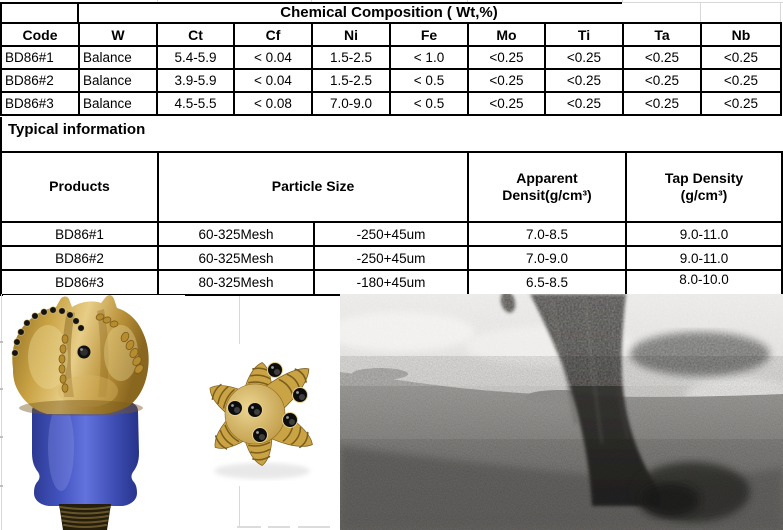 The width and height of the screenshot is (783, 530). I want to click on cell-tap-density: 8.0-10.0, so click(704, 282).